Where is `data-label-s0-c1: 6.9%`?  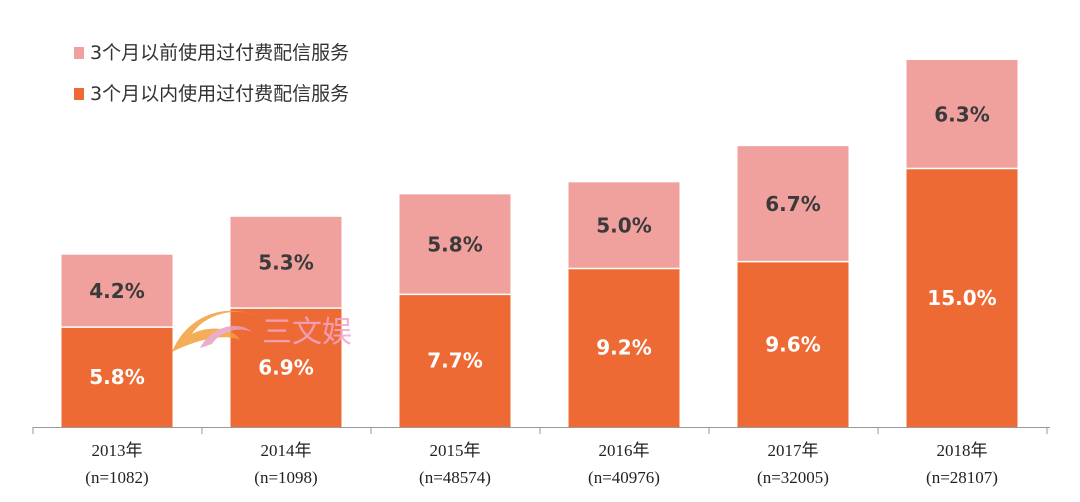 data-label-s0-c1: 6.9% is located at coordinates (285, 368).